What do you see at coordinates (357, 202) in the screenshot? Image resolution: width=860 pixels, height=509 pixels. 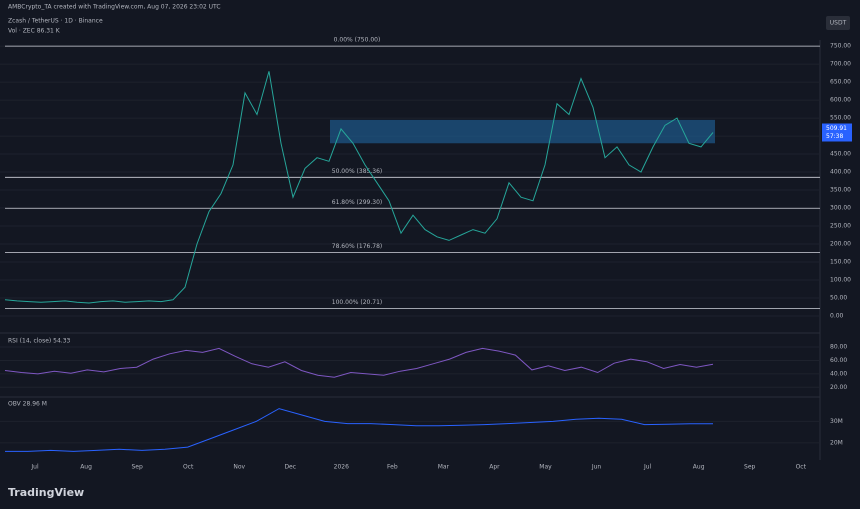 I see `fib-label: 61.80% (299.30)` at bounding box center [357, 202].